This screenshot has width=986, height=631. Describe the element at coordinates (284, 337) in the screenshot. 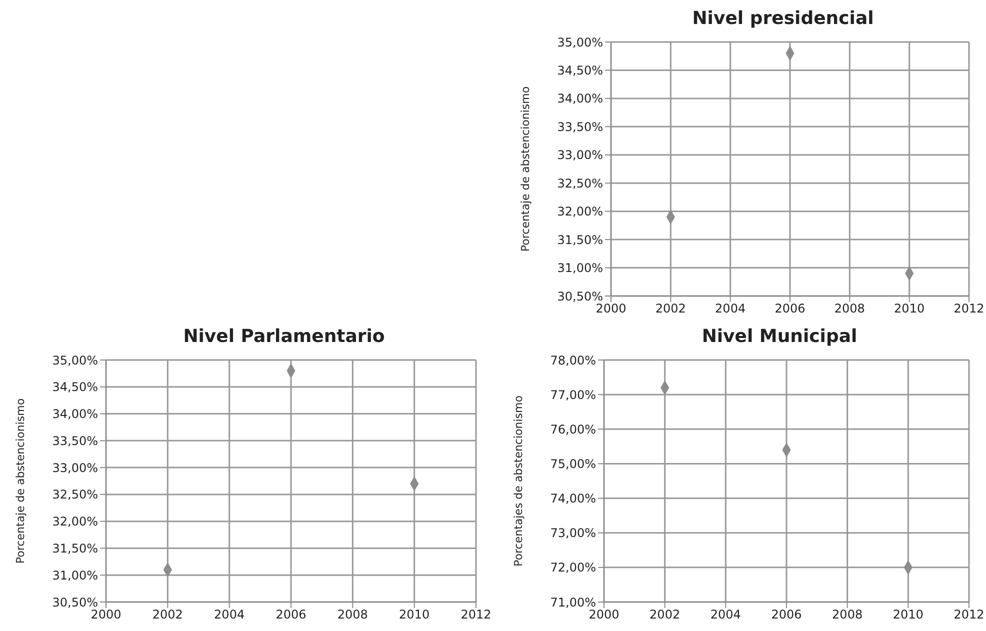

I see `chart-title: Nivel Parlamentario` at that location.